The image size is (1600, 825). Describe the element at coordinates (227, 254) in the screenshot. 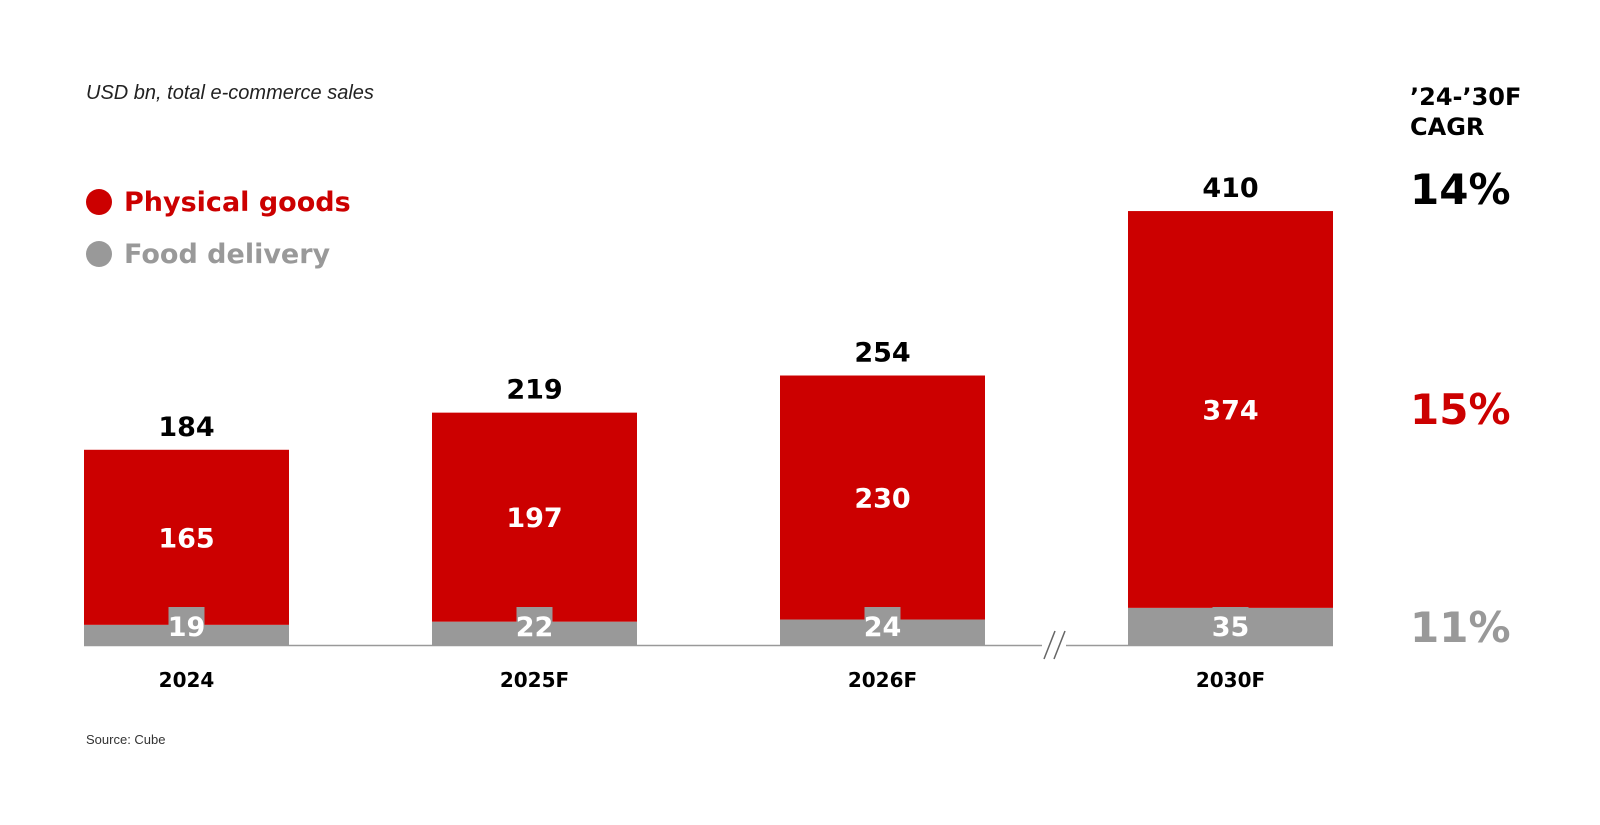

I see `legend-label-food-delivery: Food delivery` at that location.